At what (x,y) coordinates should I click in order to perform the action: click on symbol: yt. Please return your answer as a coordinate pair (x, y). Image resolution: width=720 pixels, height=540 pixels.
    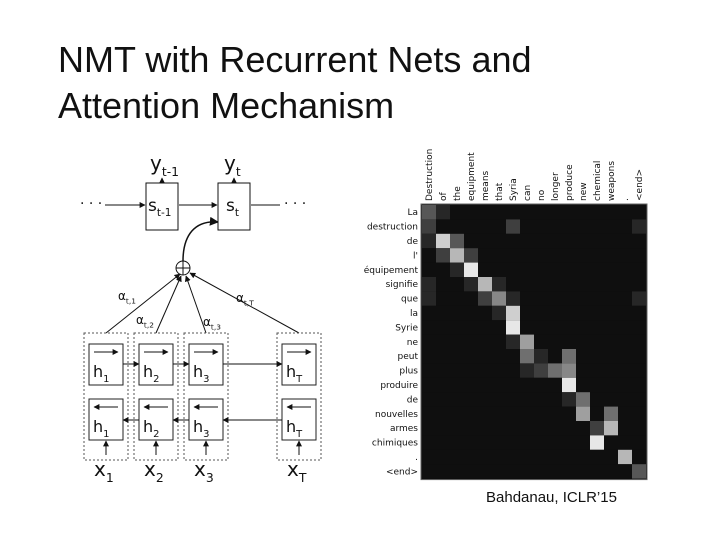
    Looking at the image, I should click on (232, 165).